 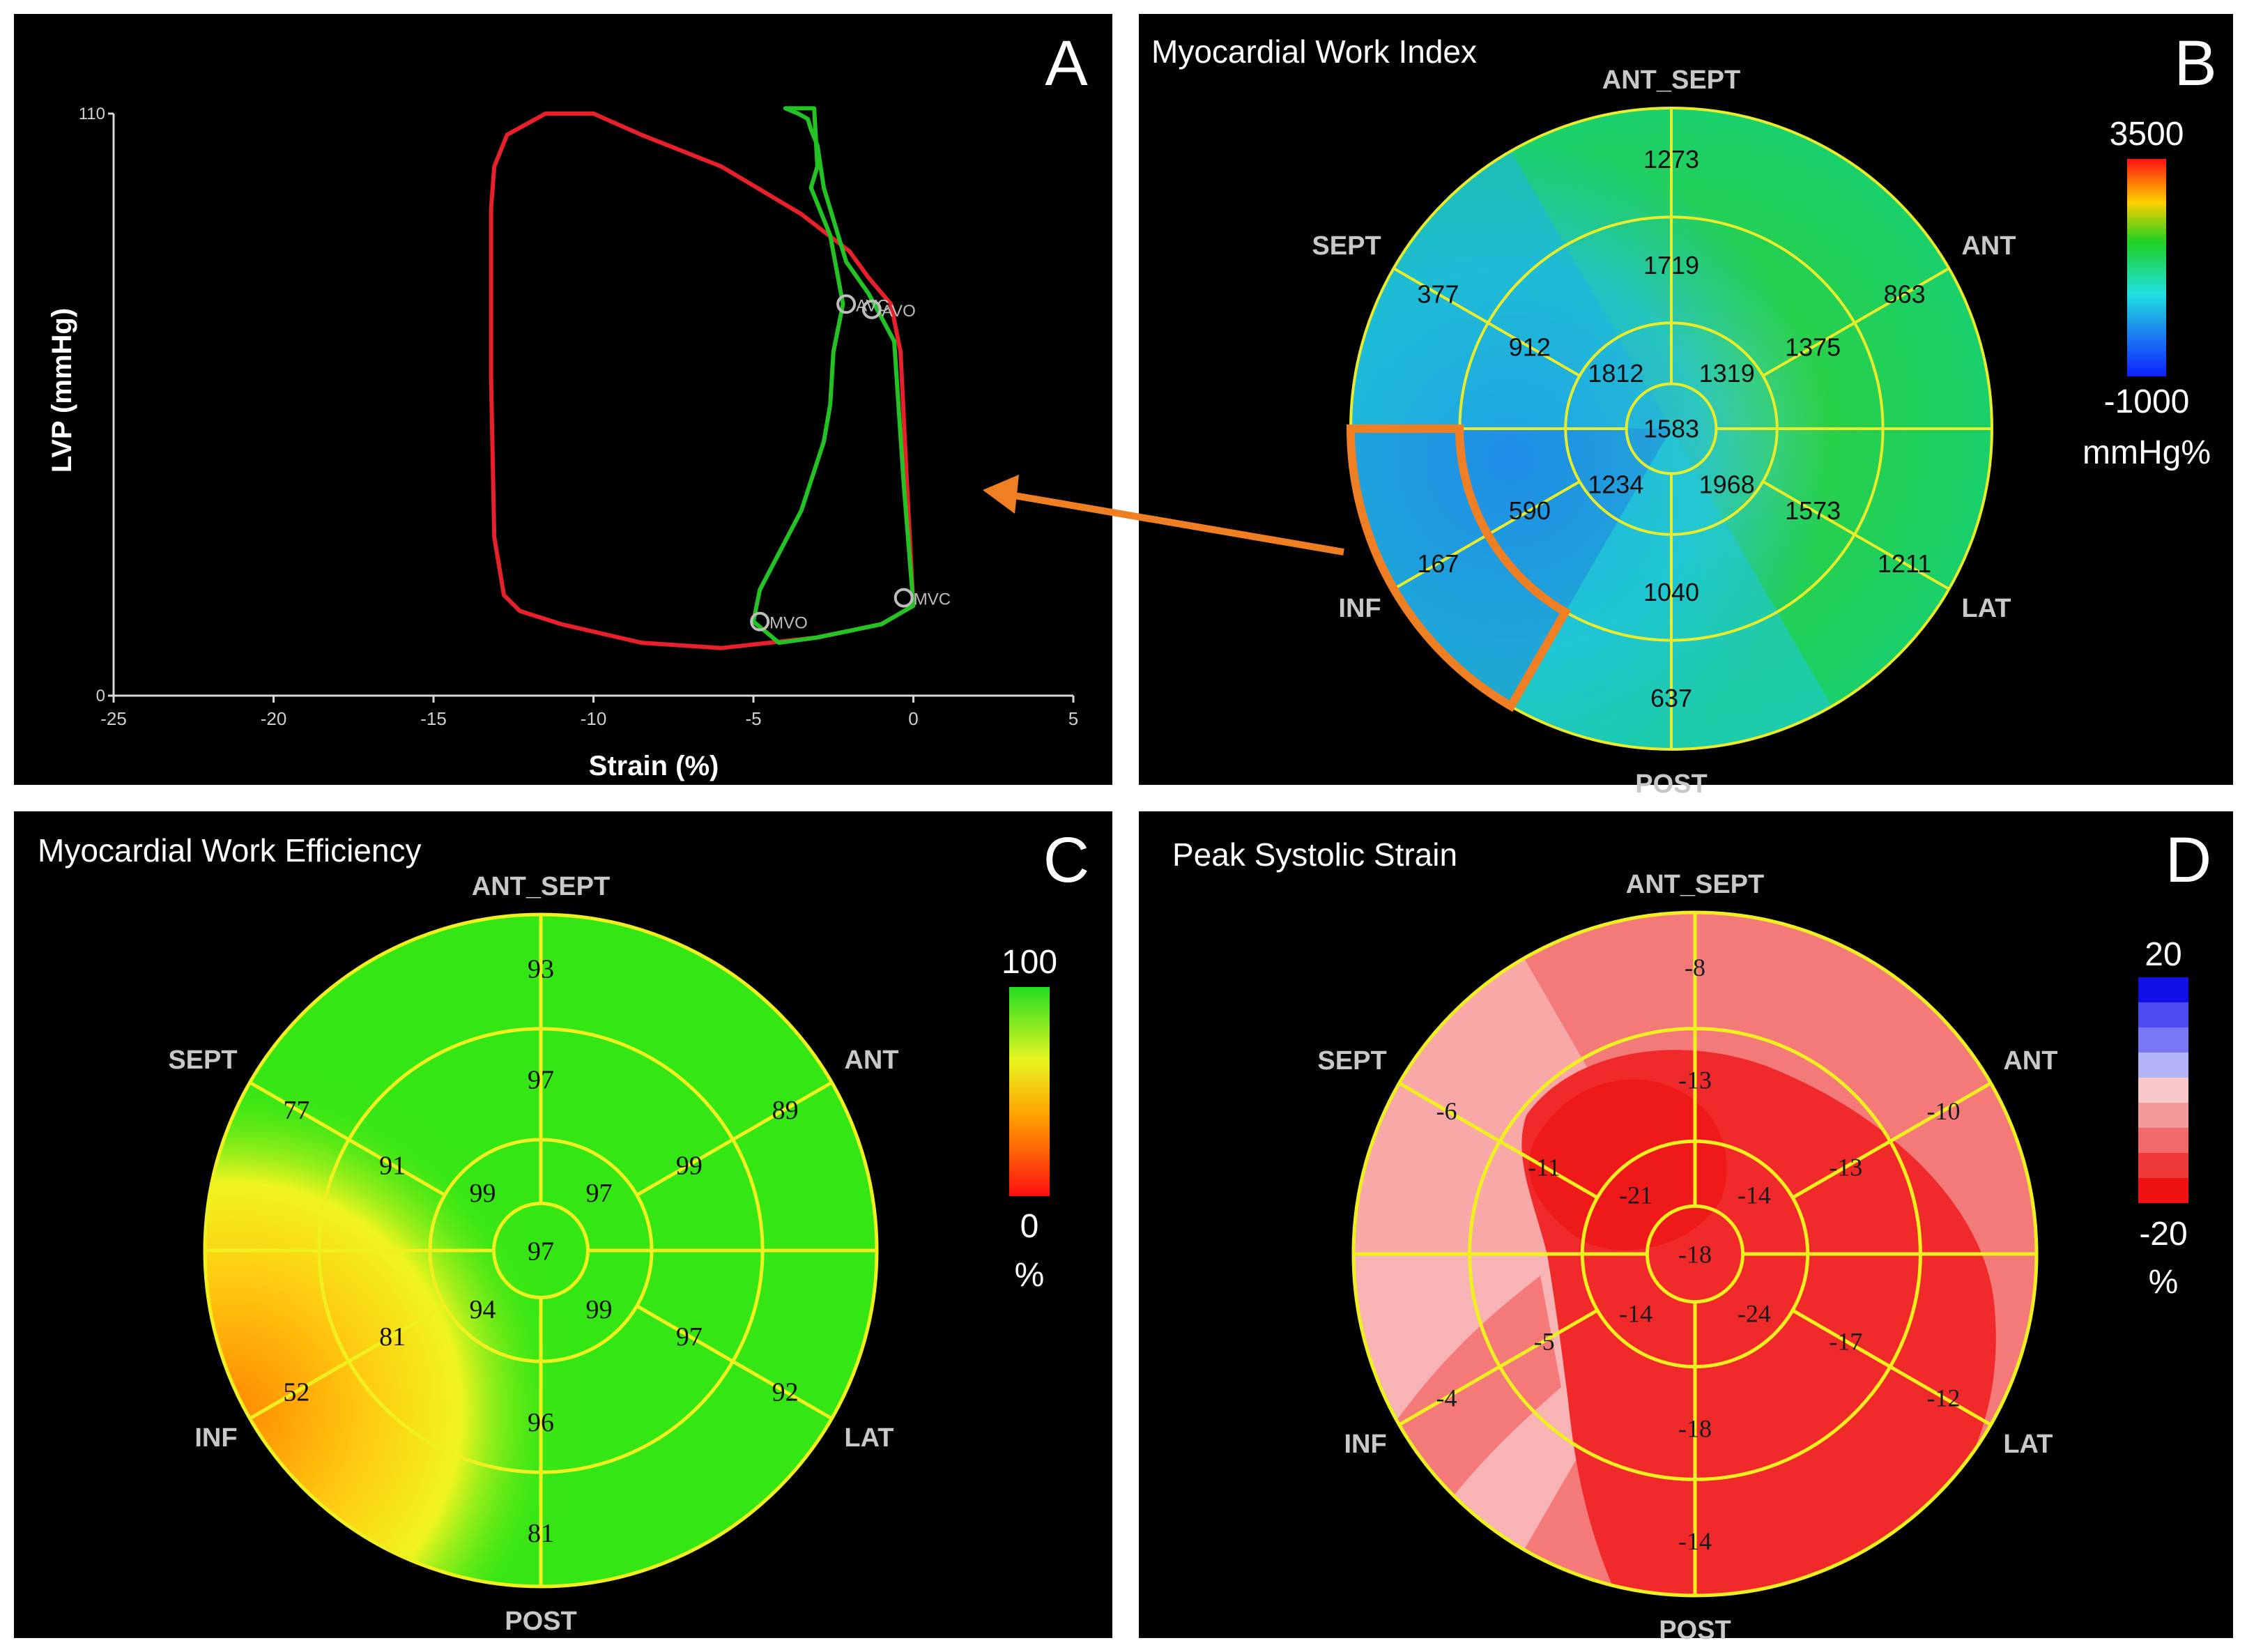 What do you see at coordinates (847, 304) in the screenshot?
I see `marker-avc` at bounding box center [847, 304].